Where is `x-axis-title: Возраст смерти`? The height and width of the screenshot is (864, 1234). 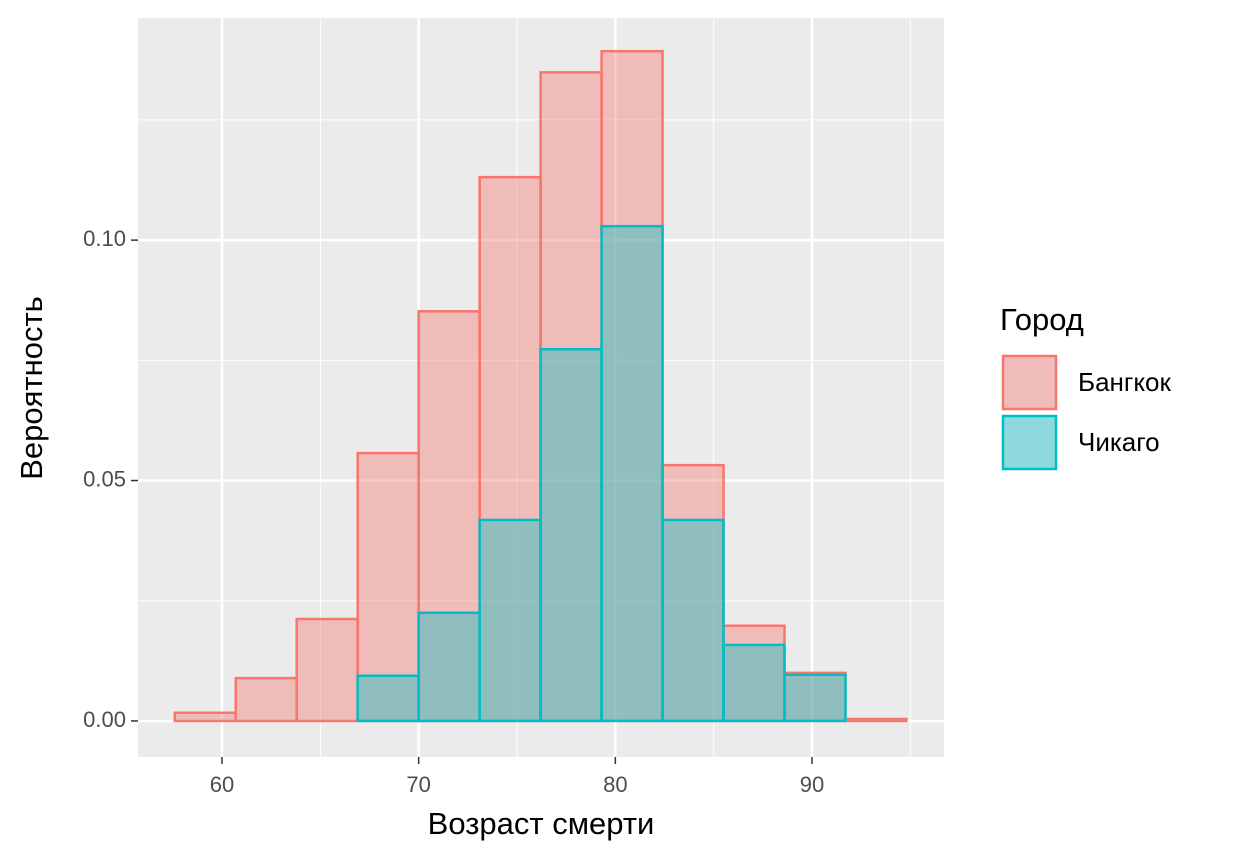
x-axis-title: Возраст смерти is located at coordinates (541, 823).